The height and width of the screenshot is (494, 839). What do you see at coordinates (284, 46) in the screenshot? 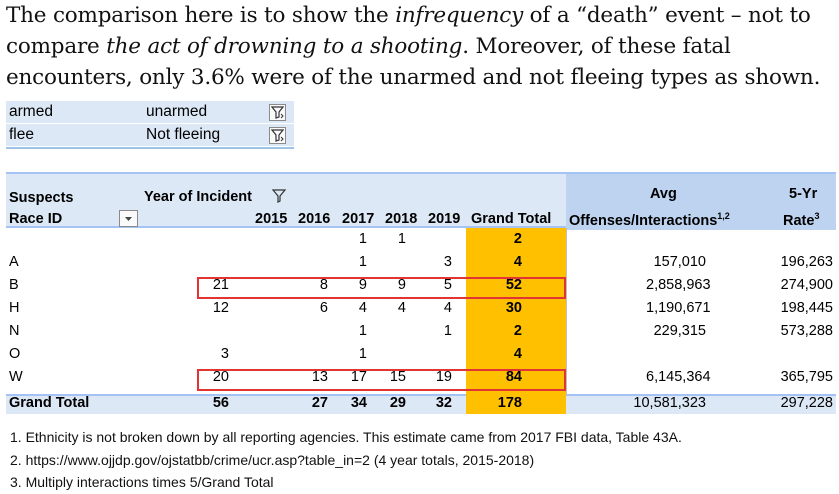
I see `intro-emphasis-drowning: the act of drowning to a shooting` at bounding box center [284, 46].